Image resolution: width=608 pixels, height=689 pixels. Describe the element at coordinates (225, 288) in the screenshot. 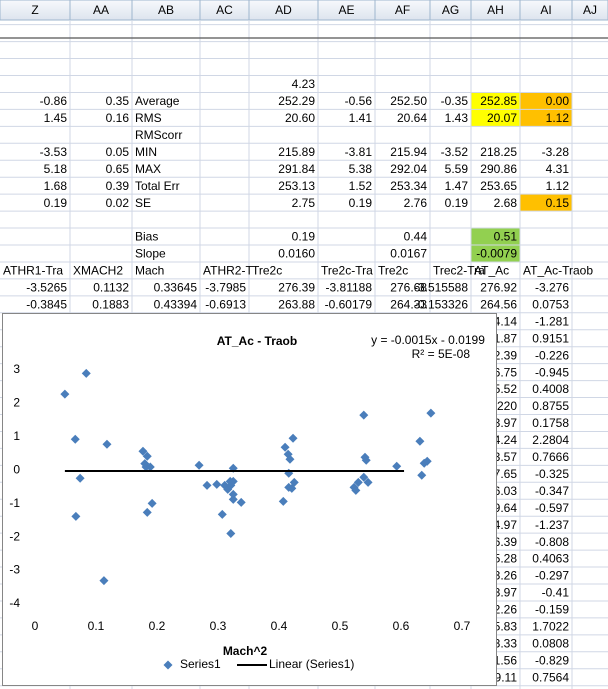

I see `cell-text: -3.7985` at that location.